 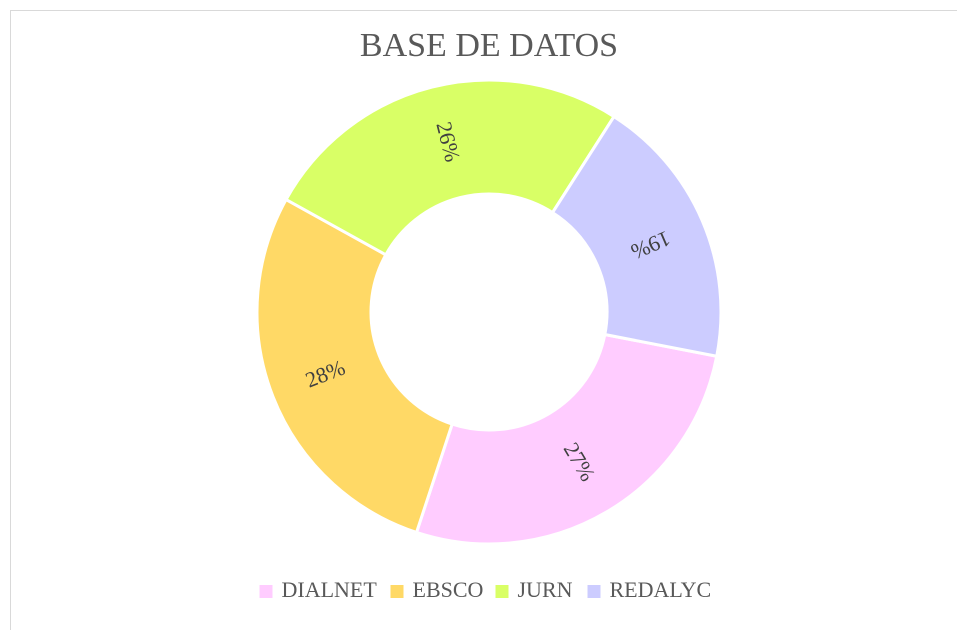 I want to click on legend-label: JURN, so click(x=545, y=589).